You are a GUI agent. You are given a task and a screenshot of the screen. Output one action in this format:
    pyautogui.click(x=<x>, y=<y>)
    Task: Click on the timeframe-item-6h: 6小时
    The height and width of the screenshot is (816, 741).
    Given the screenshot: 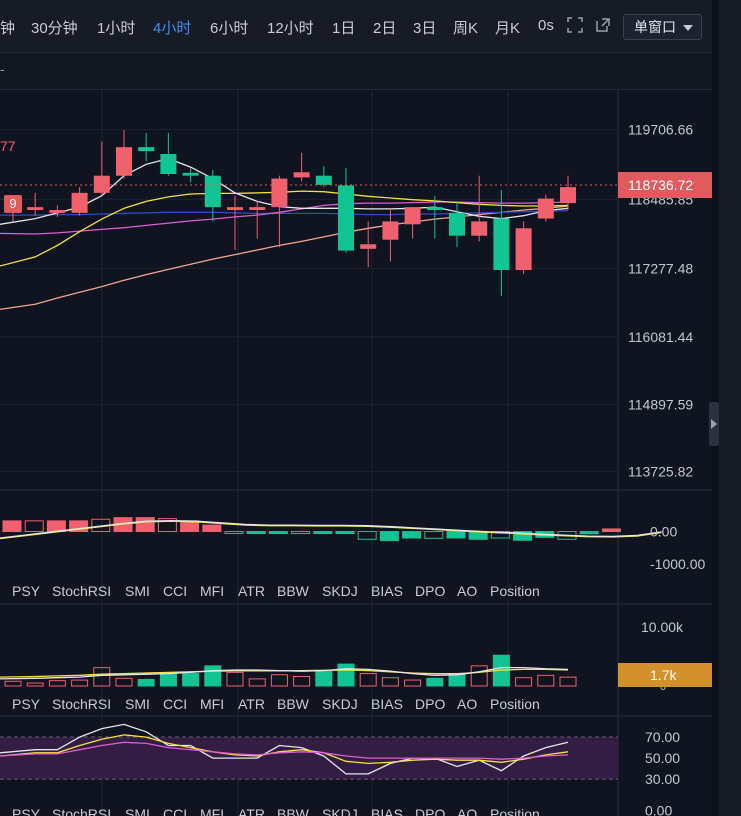 What is the action you would take?
    pyautogui.click(x=229, y=28)
    